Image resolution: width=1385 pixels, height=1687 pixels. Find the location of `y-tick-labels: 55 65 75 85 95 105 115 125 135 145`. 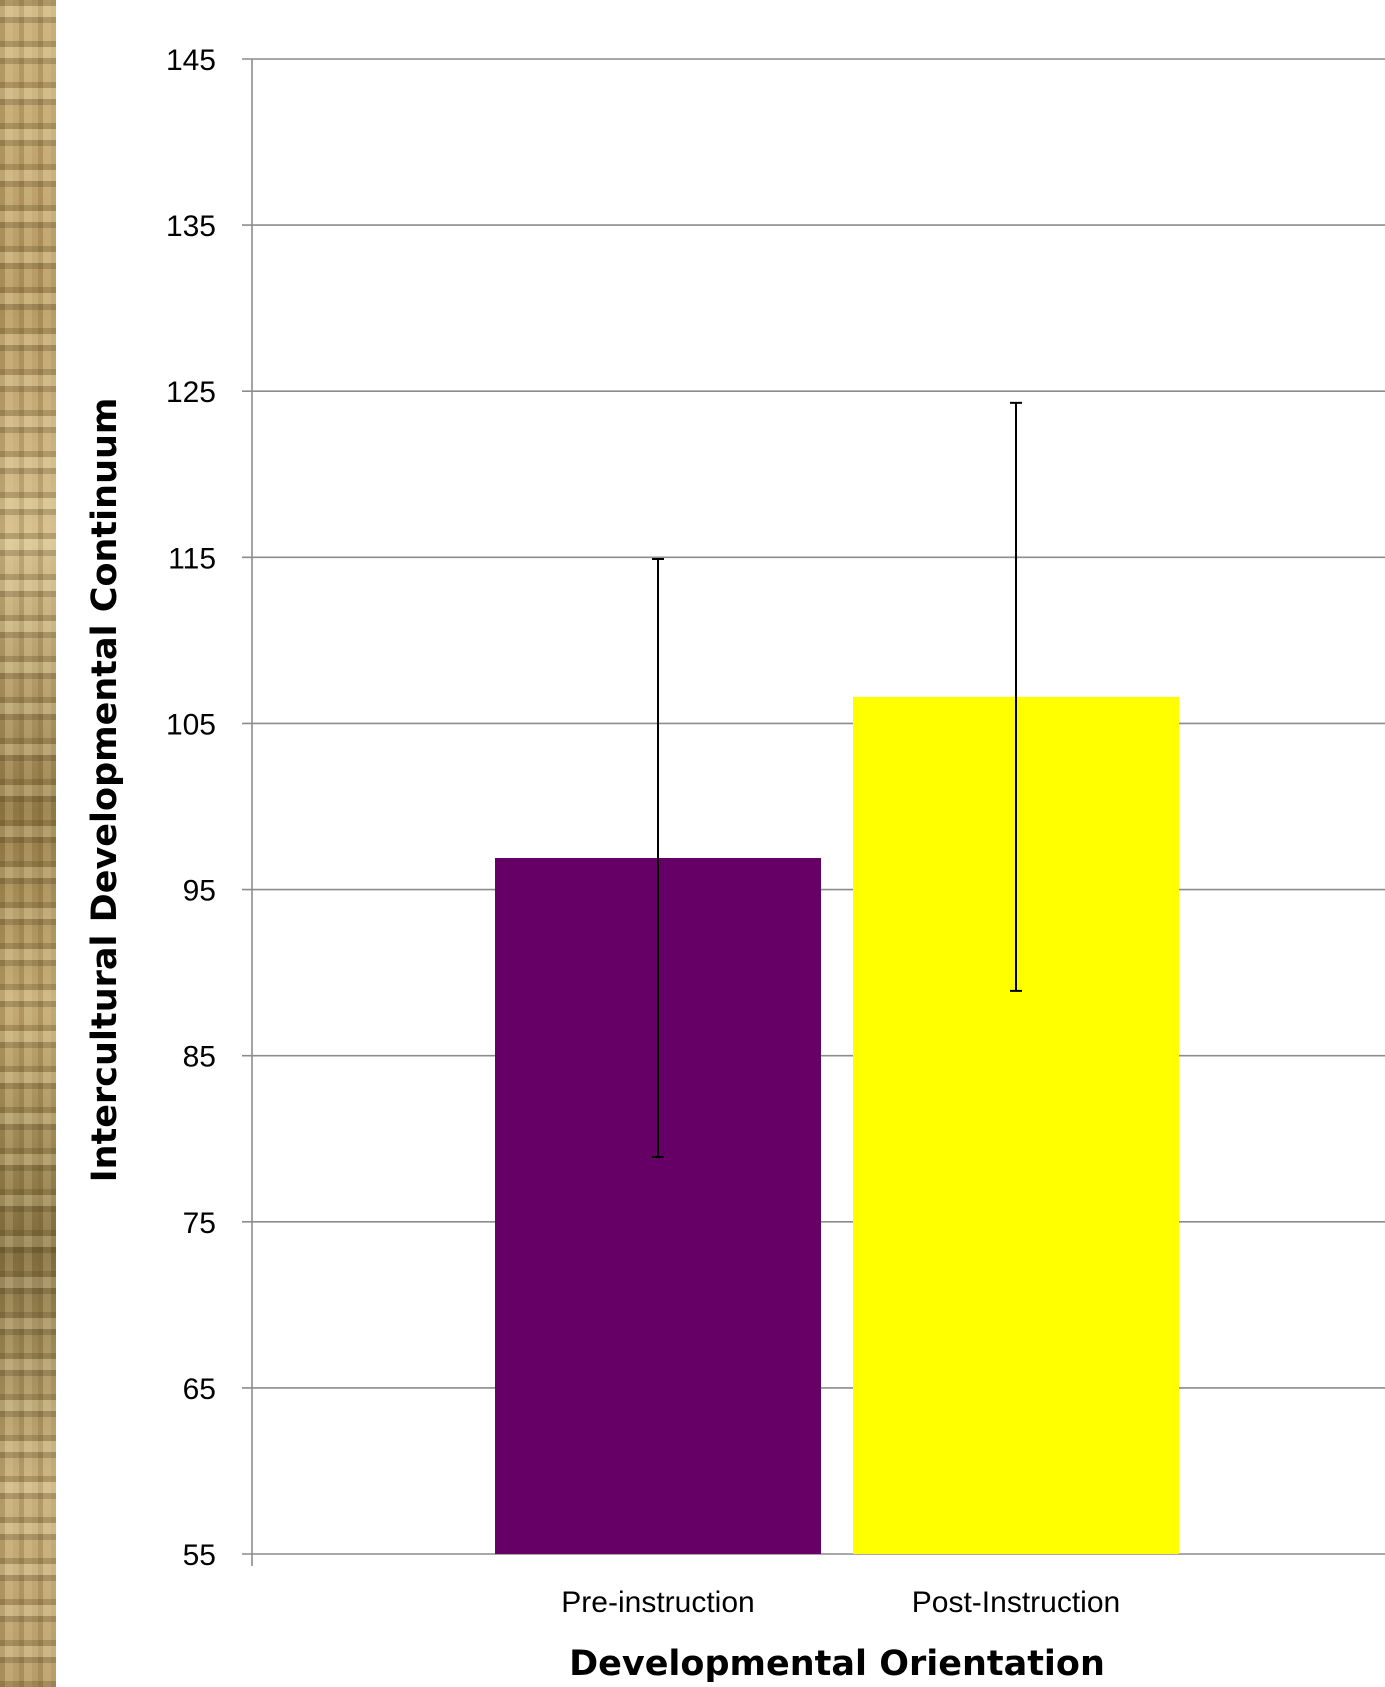

y-tick-labels: 55 65 75 85 95 105 115 125 135 145 is located at coordinates (191, 808).